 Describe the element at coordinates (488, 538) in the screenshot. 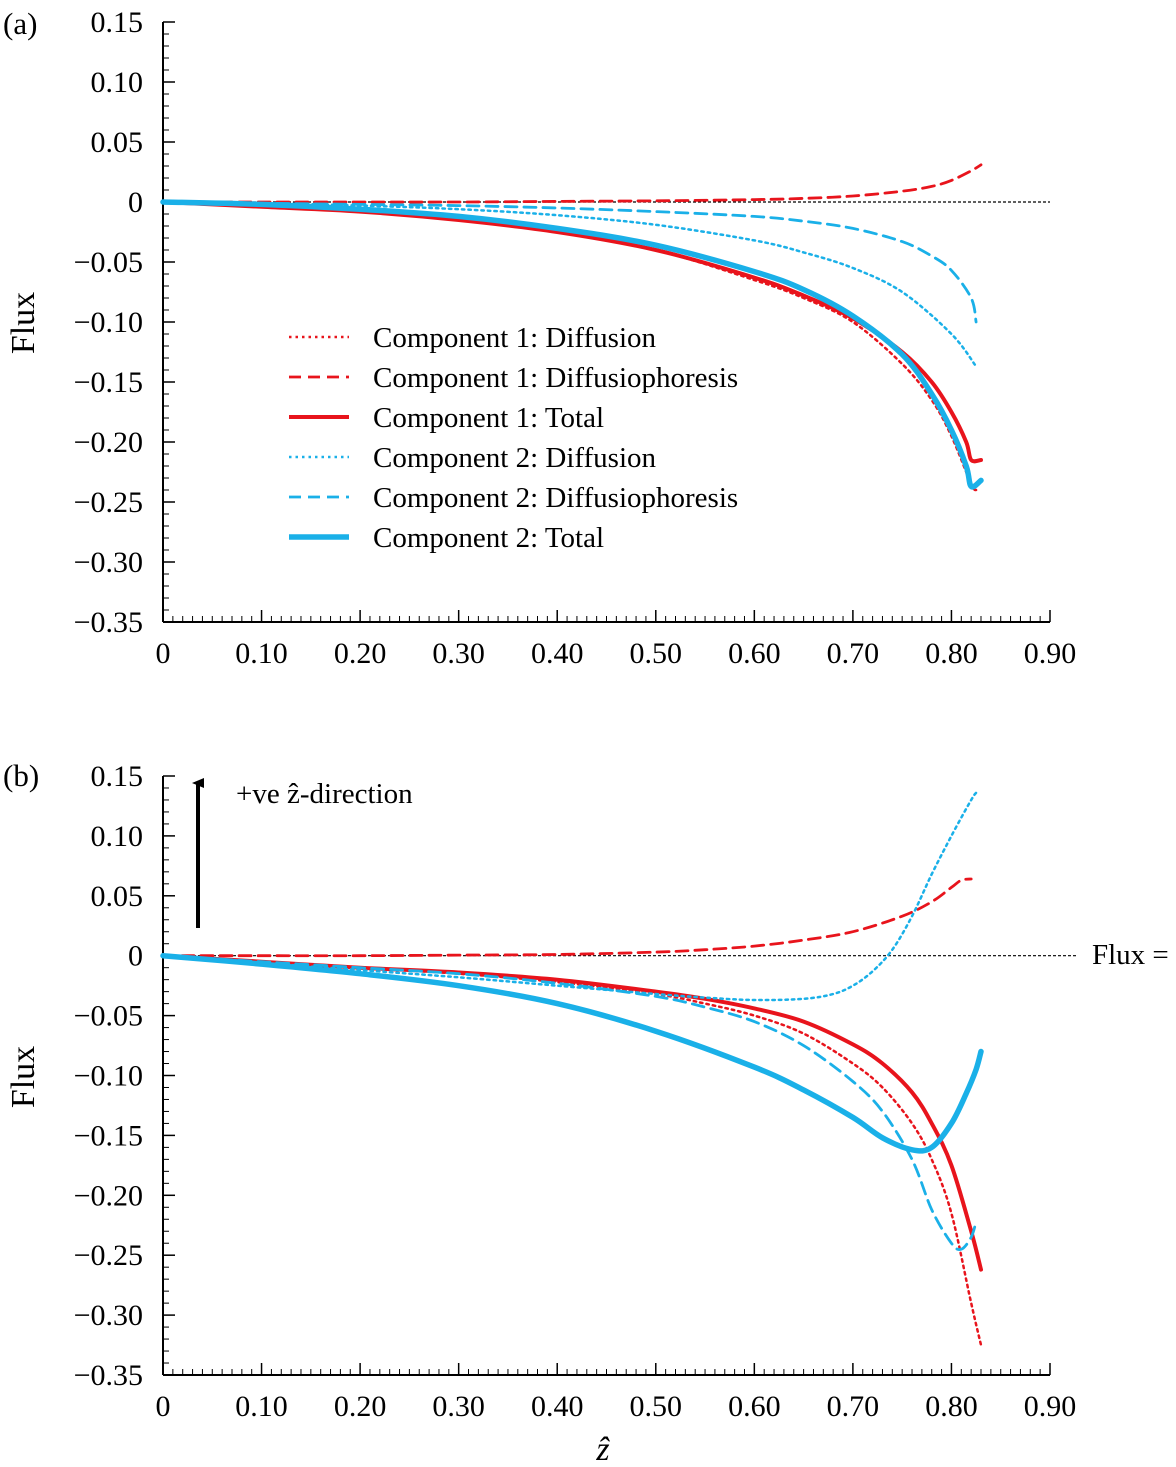

I see `legend-label-6: Component 2: Total` at that location.